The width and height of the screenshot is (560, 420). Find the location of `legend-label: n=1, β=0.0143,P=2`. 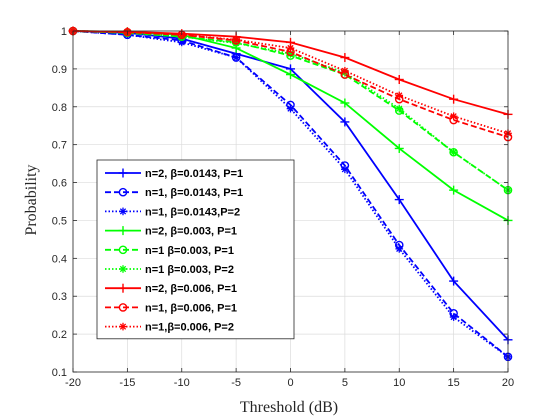

legend-label: n=1, β=0.0143,P=2 is located at coordinates (192, 212).